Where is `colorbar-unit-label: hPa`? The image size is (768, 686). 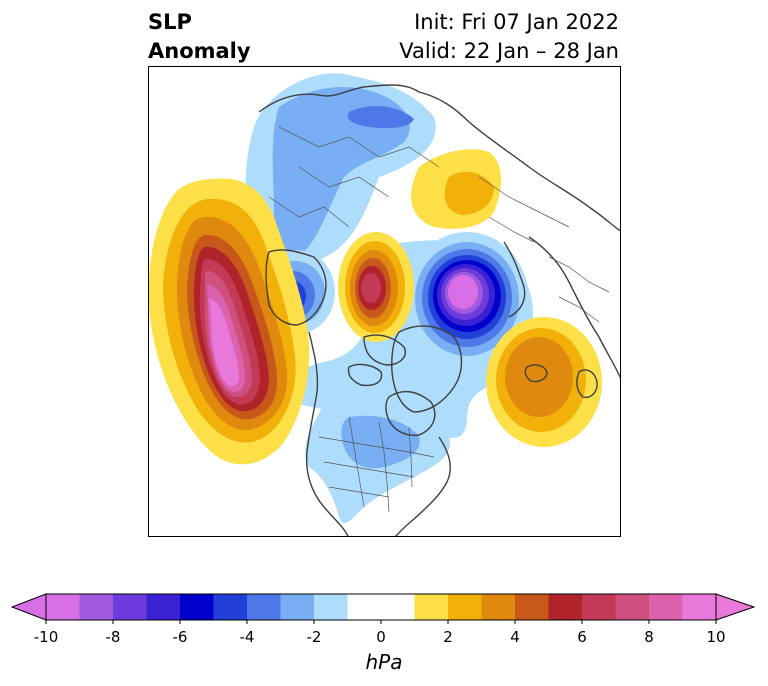
colorbar-unit-label: hPa is located at coordinates (384, 662).